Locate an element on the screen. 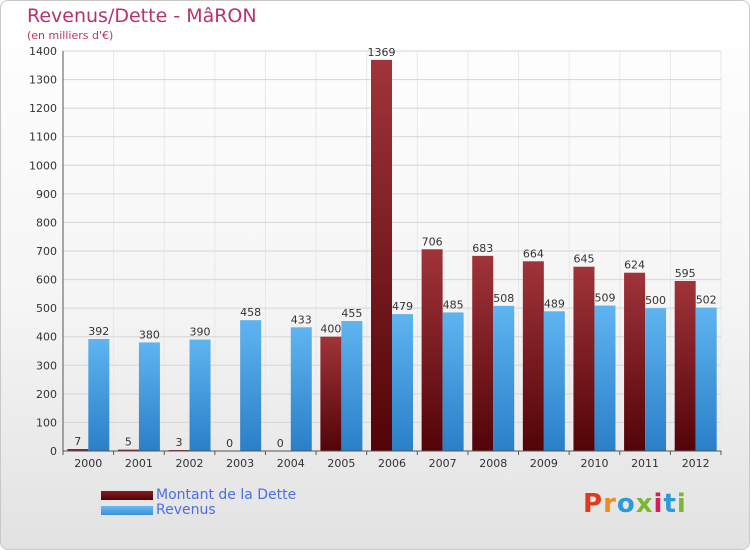 The image size is (750, 550). bar-revenus-2008 is located at coordinates (504, 378).